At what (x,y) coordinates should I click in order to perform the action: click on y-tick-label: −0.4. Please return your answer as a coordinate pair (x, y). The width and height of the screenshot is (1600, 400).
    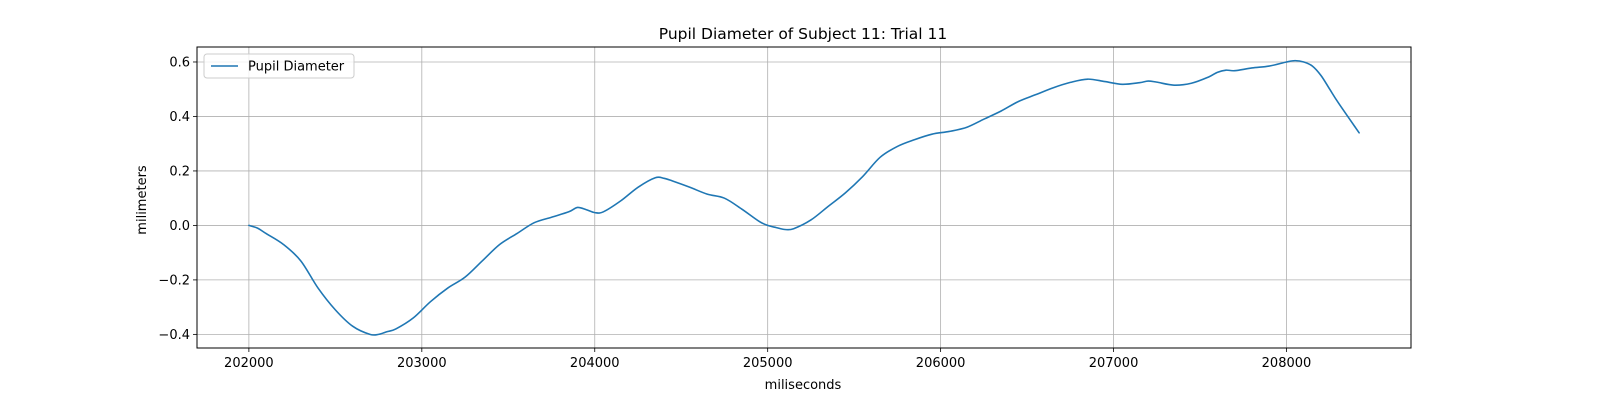
    Looking at the image, I should click on (174, 335).